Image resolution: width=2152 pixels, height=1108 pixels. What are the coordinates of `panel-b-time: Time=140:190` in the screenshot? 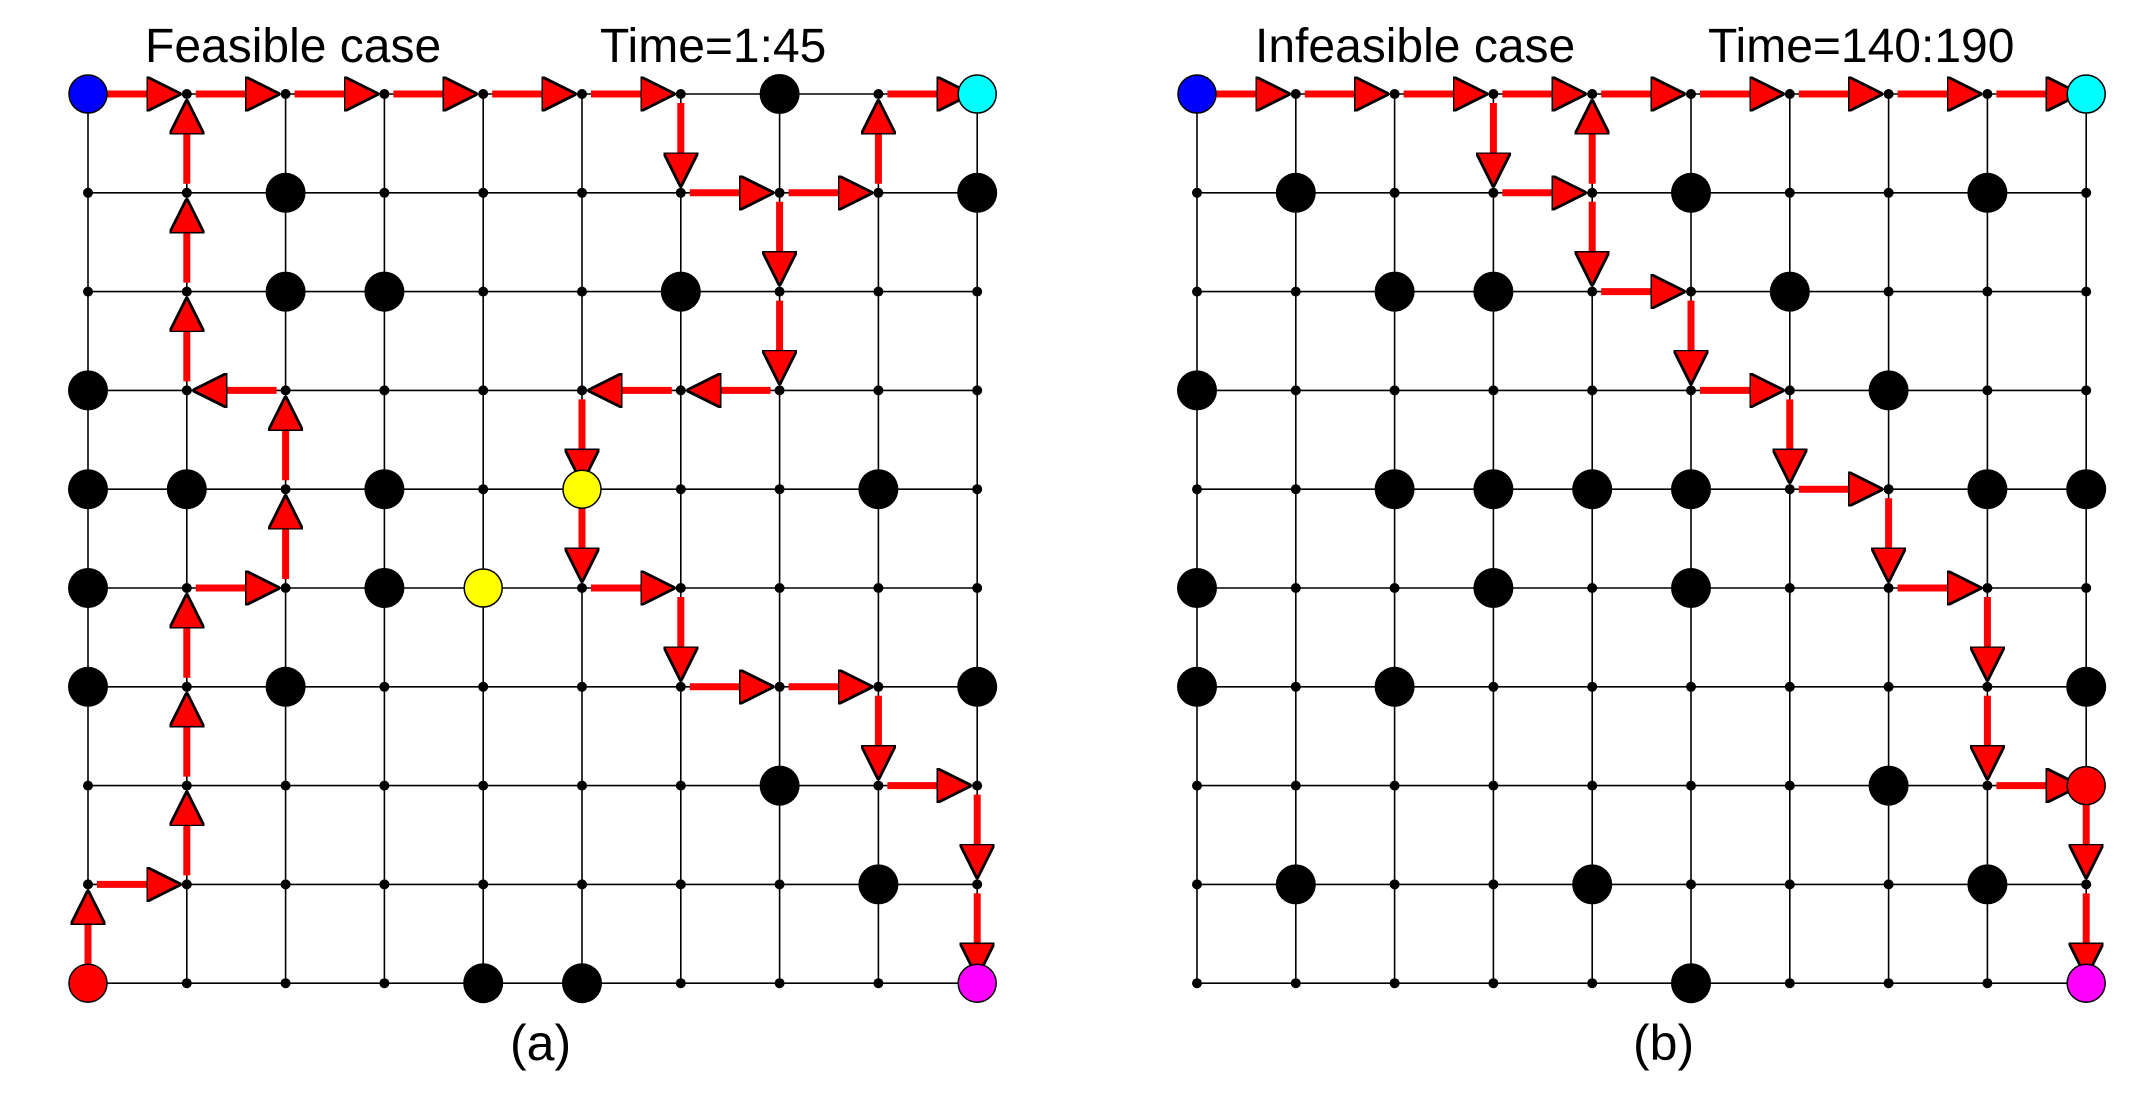 It's located at (1861, 46).